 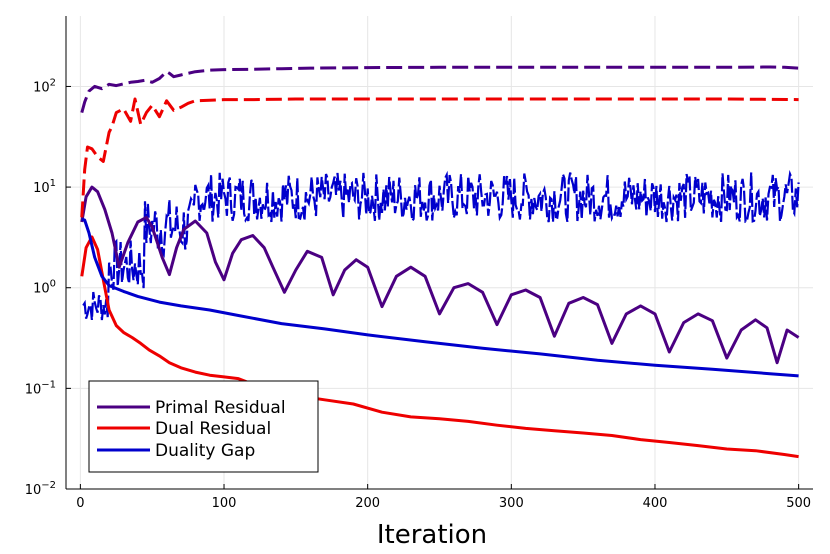 I want to click on x-tick-label: 200, so click(x=367, y=503).